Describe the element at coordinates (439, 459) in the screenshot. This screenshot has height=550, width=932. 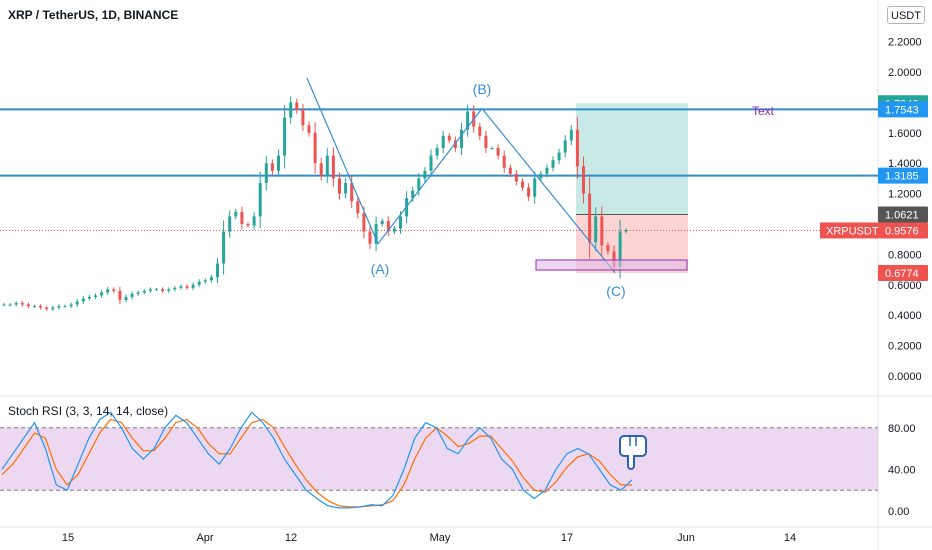
I see `stoch-band` at that location.